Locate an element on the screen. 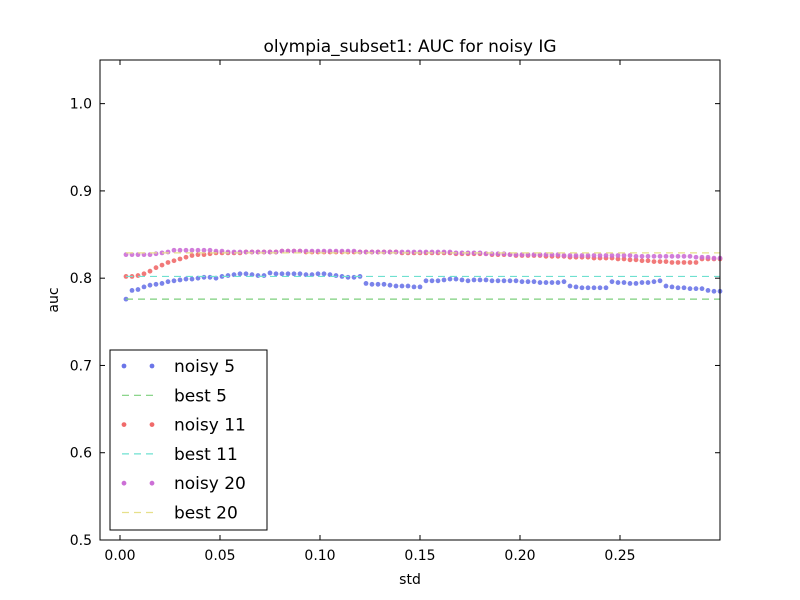 The image size is (800, 600). legend-item-best-5: best 5 is located at coordinates (174, 396).